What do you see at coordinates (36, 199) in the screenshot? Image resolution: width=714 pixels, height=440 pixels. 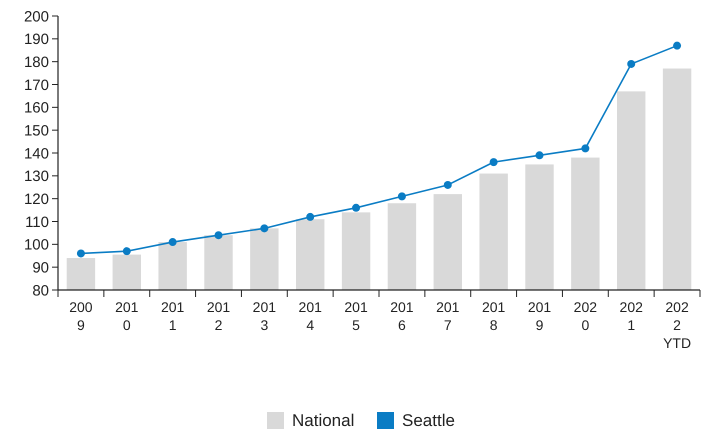 I see `y-tick-label: 120` at bounding box center [36, 199].